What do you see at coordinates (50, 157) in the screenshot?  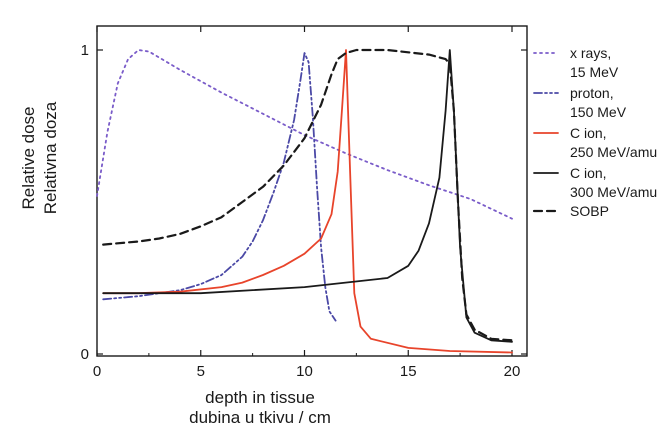 I see `y-axis-title-secondary: Relativna doza` at bounding box center [50, 157].